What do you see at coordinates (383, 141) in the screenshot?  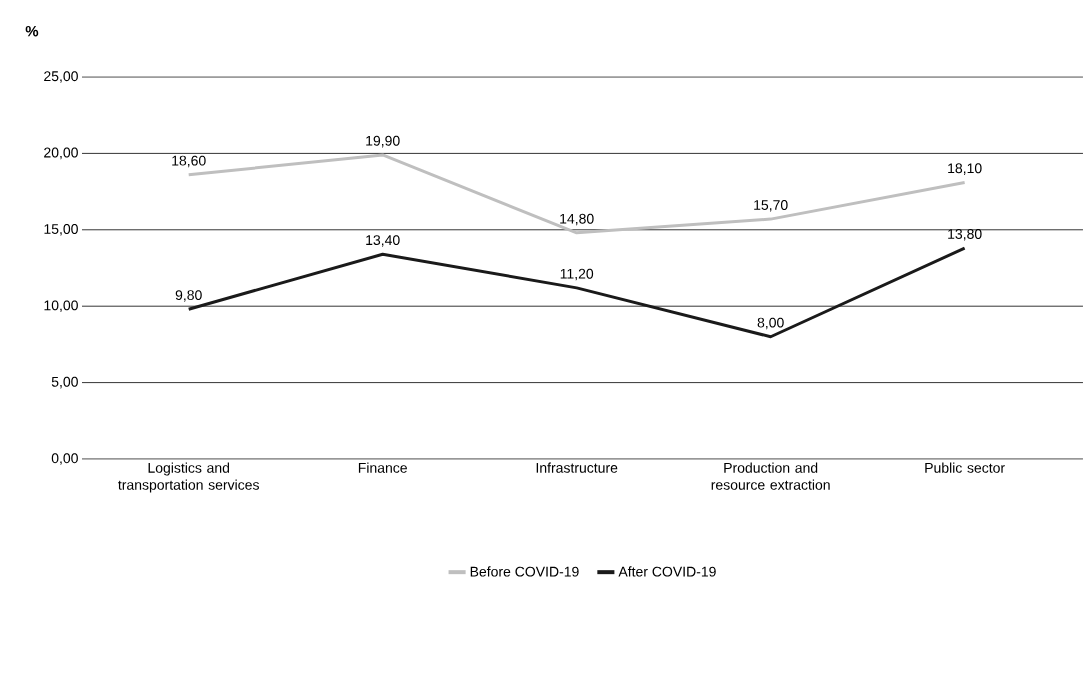 I see `data-label: 19,90` at bounding box center [383, 141].